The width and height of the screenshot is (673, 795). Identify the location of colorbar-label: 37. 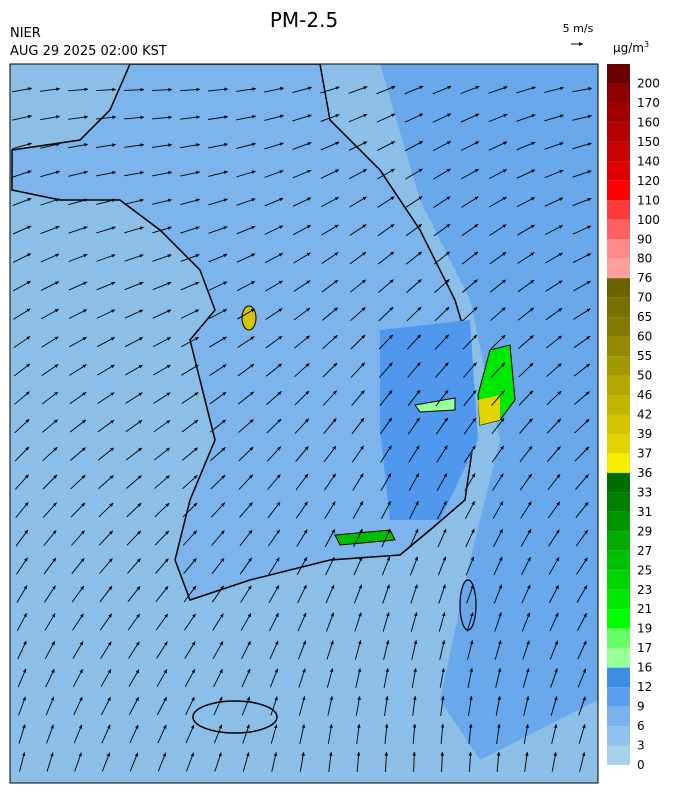
(644, 453).